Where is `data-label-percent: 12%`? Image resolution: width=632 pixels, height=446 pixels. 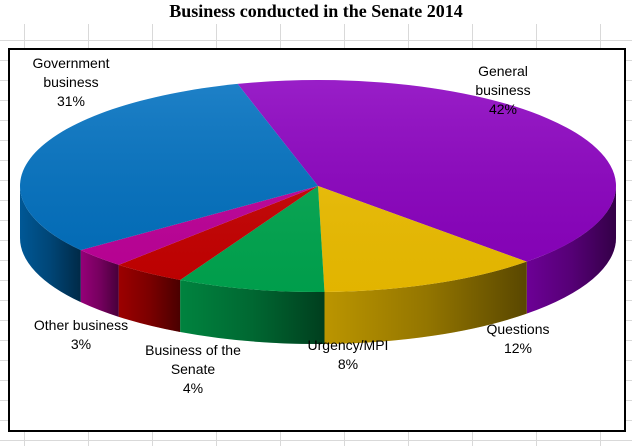
data-label-percent: 12% is located at coordinates (518, 348).